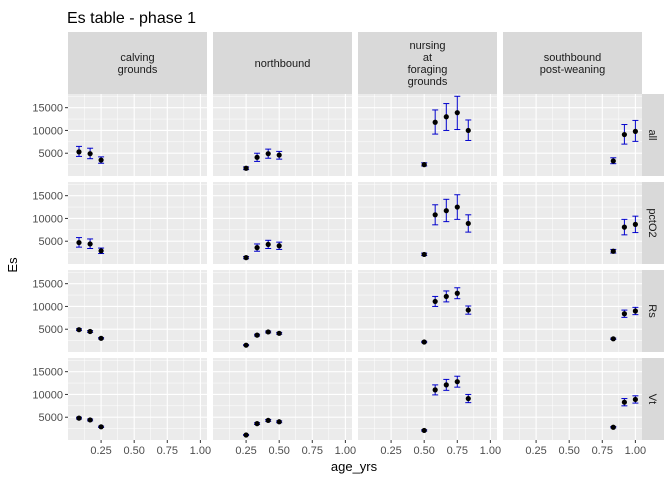 This screenshot has height=485, width=672. I want to click on panel-Vt-northbound, so click(282, 399).